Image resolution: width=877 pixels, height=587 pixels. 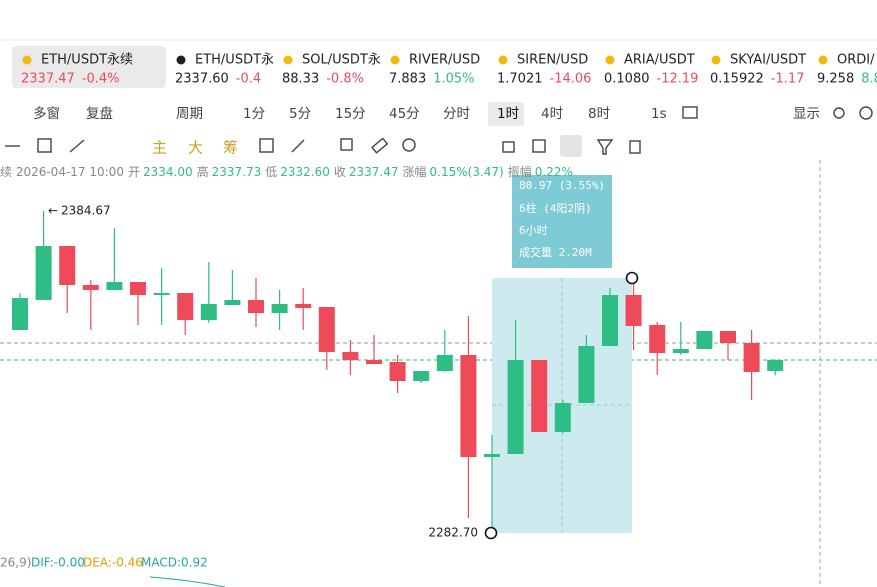 What do you see at coordinates (415, 171) in the screenshot?
I see `ohlc-label: 涨幅` at bounding box center [415, 171].